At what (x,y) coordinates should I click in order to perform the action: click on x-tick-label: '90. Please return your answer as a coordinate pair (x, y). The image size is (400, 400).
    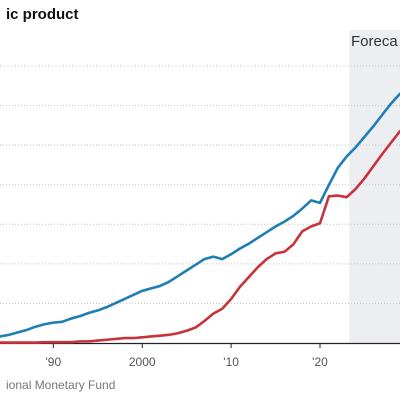
    Looking at the image, I should click on (54, 362).